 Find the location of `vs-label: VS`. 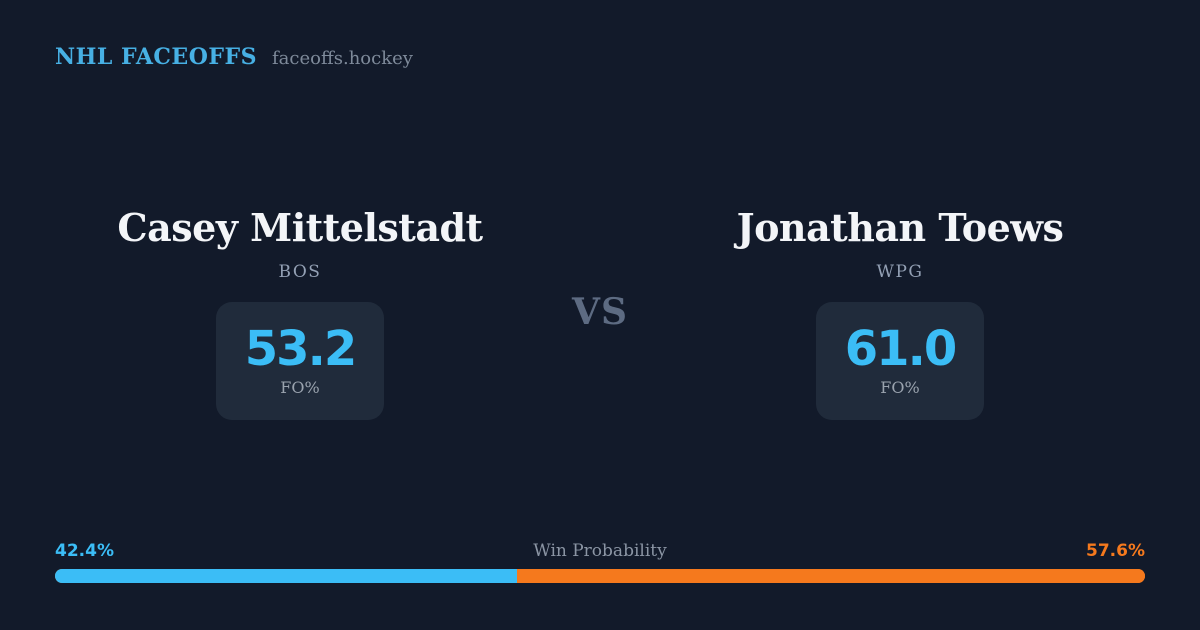

vs-label: VS is located at coordinates (600, 312).